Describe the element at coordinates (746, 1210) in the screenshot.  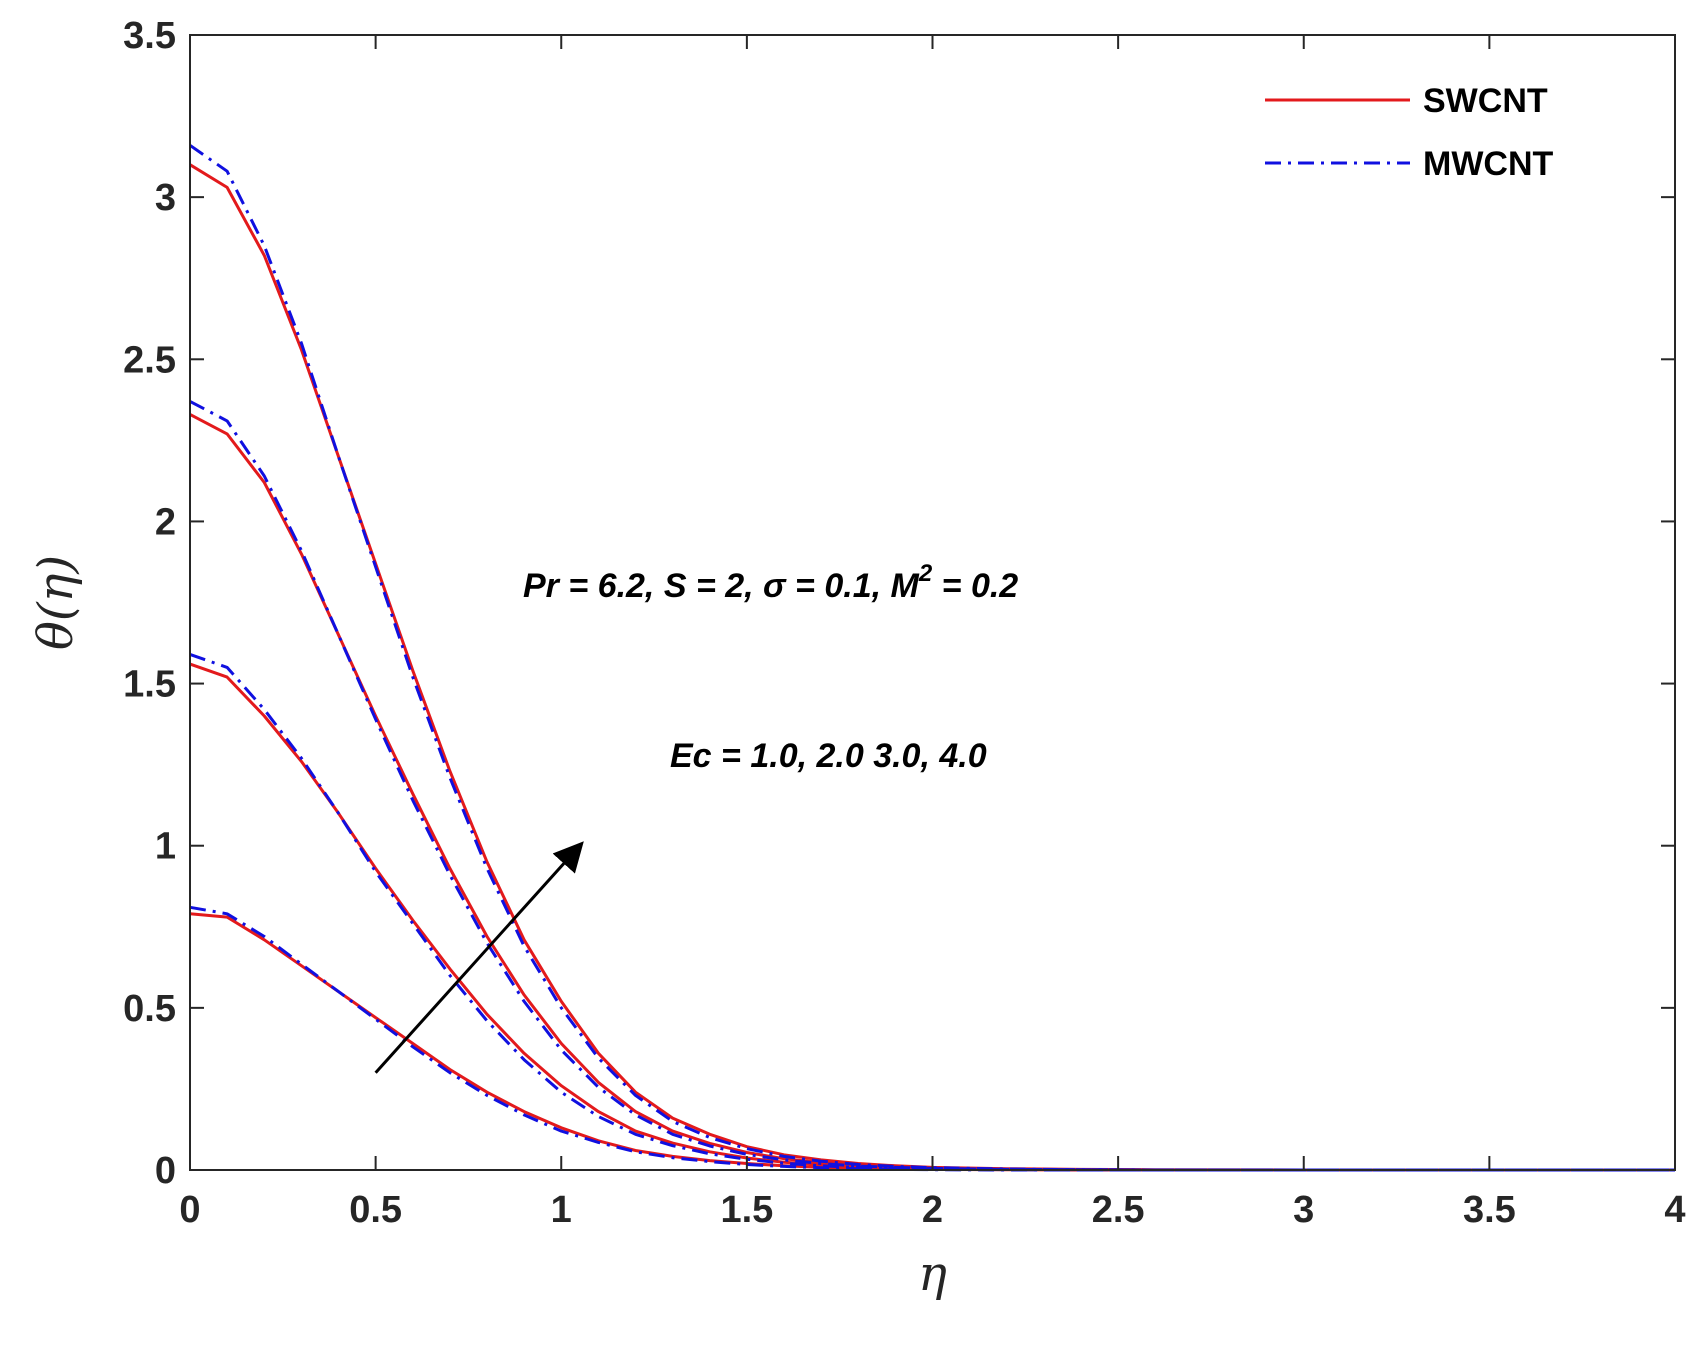
I see `x-tick-label: 1.5` at that location.